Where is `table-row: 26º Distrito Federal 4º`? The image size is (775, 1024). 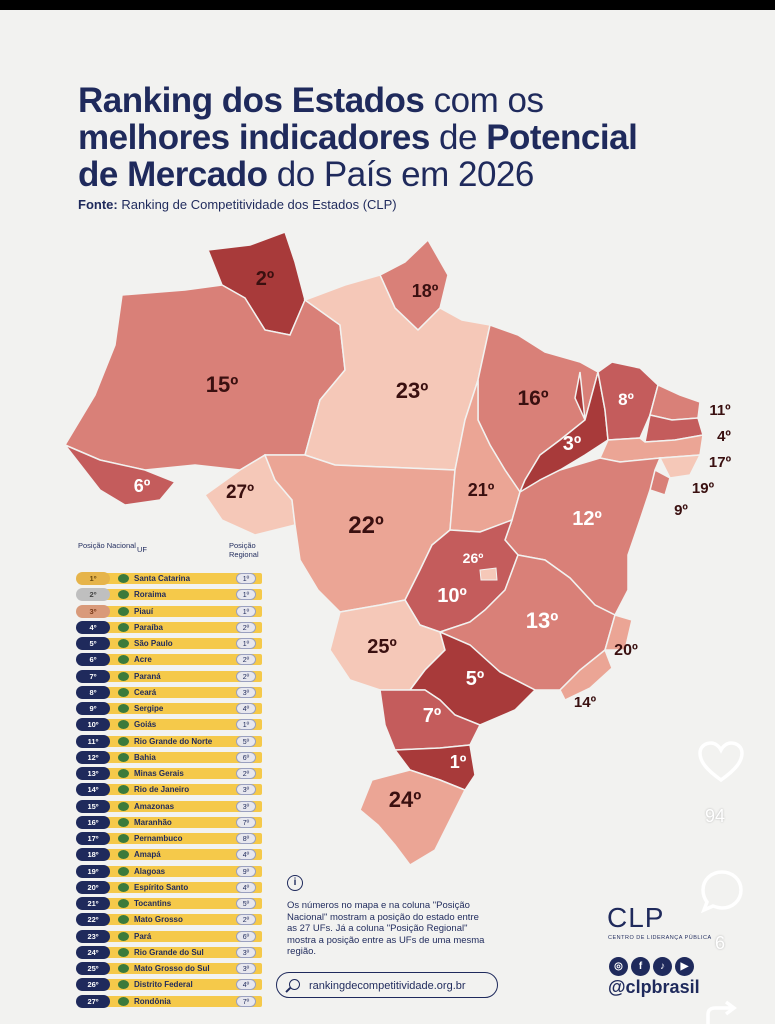 table-row: 26º Distrito Federal 4º is located at coordinates (171, 985).